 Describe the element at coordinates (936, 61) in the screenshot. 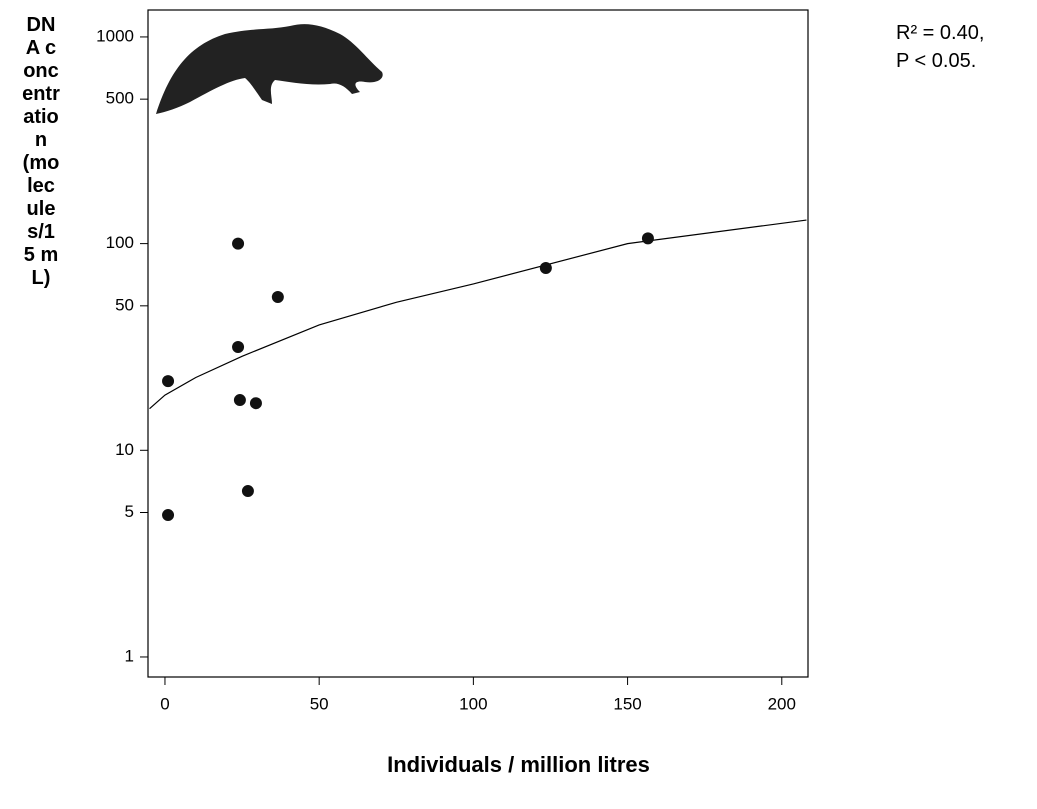

I see `annotation: P < 0.05.` at that location.